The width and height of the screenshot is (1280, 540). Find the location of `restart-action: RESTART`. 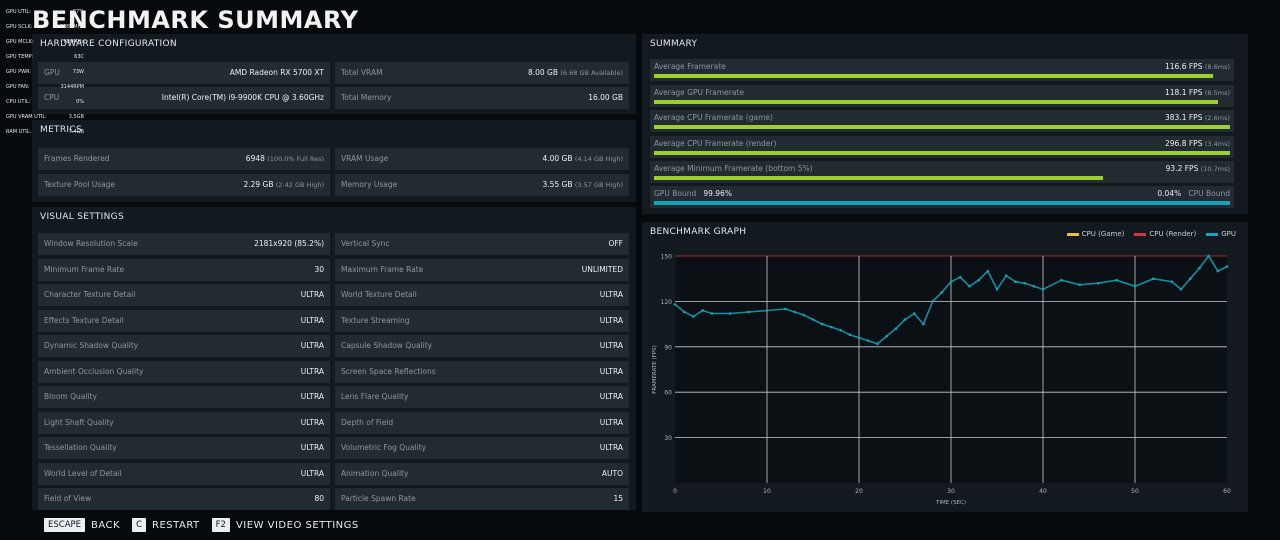

restart-action: RESTART is located at coordinates (176, 525).